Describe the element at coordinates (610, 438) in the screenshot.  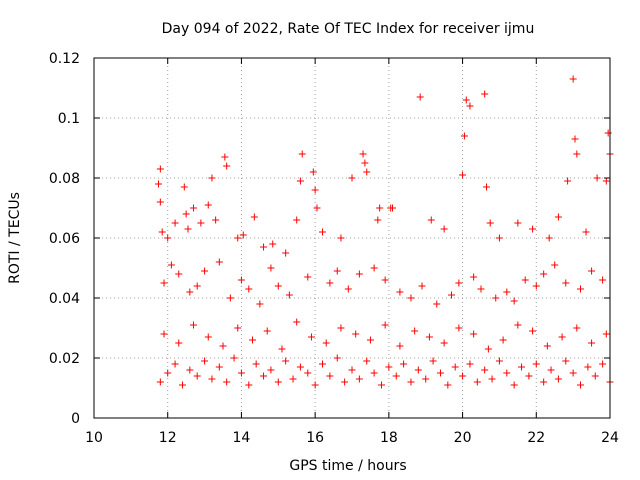
I see `x-tick-label: 24` at that location.